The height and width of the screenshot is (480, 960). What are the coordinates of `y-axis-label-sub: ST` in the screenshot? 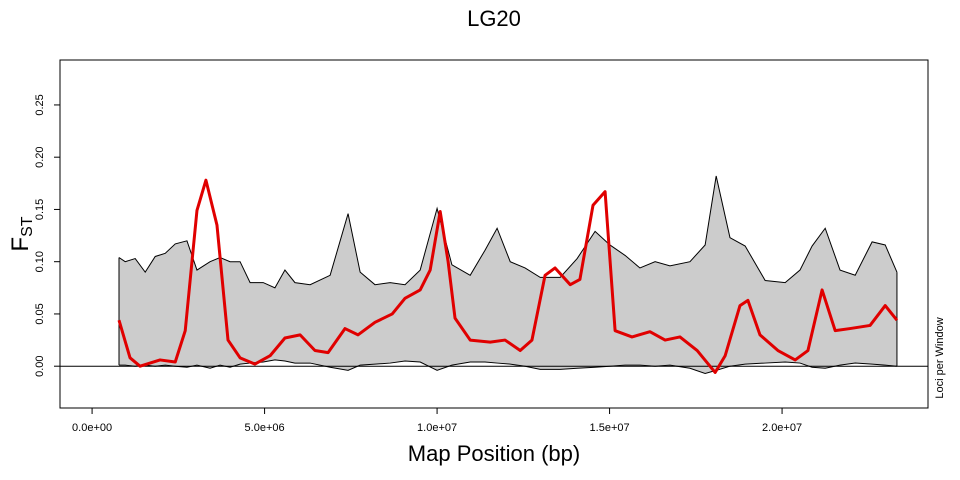 It's located at (27, 226).